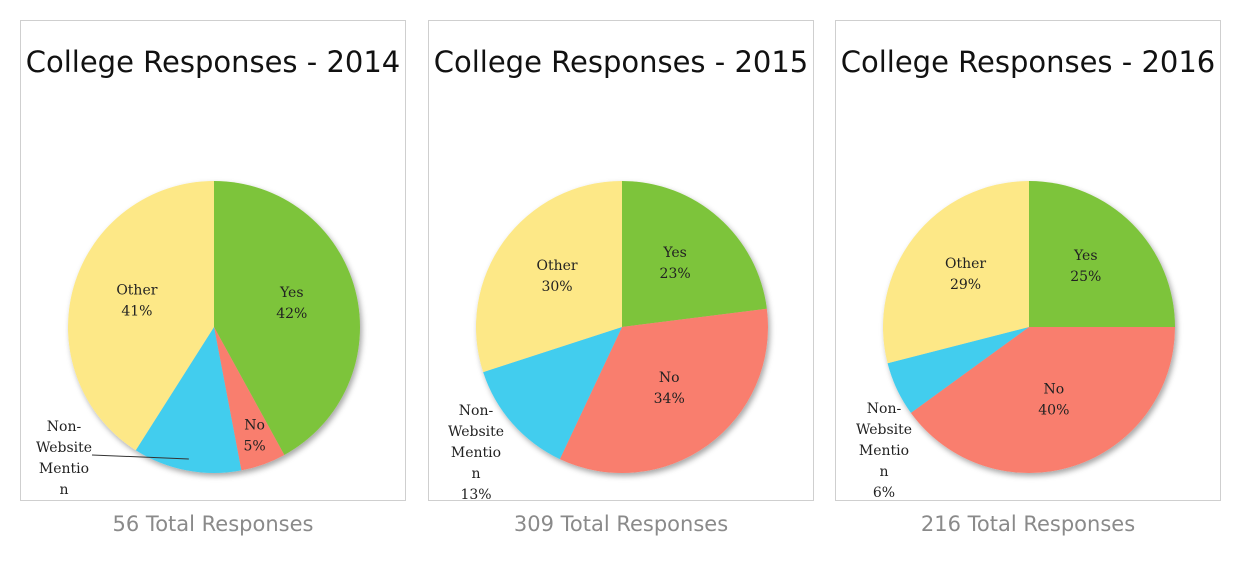 The width and height of the screenshot is (1249, 568). I want to click on slice-label-no: No 40%, so click(1053, 399).